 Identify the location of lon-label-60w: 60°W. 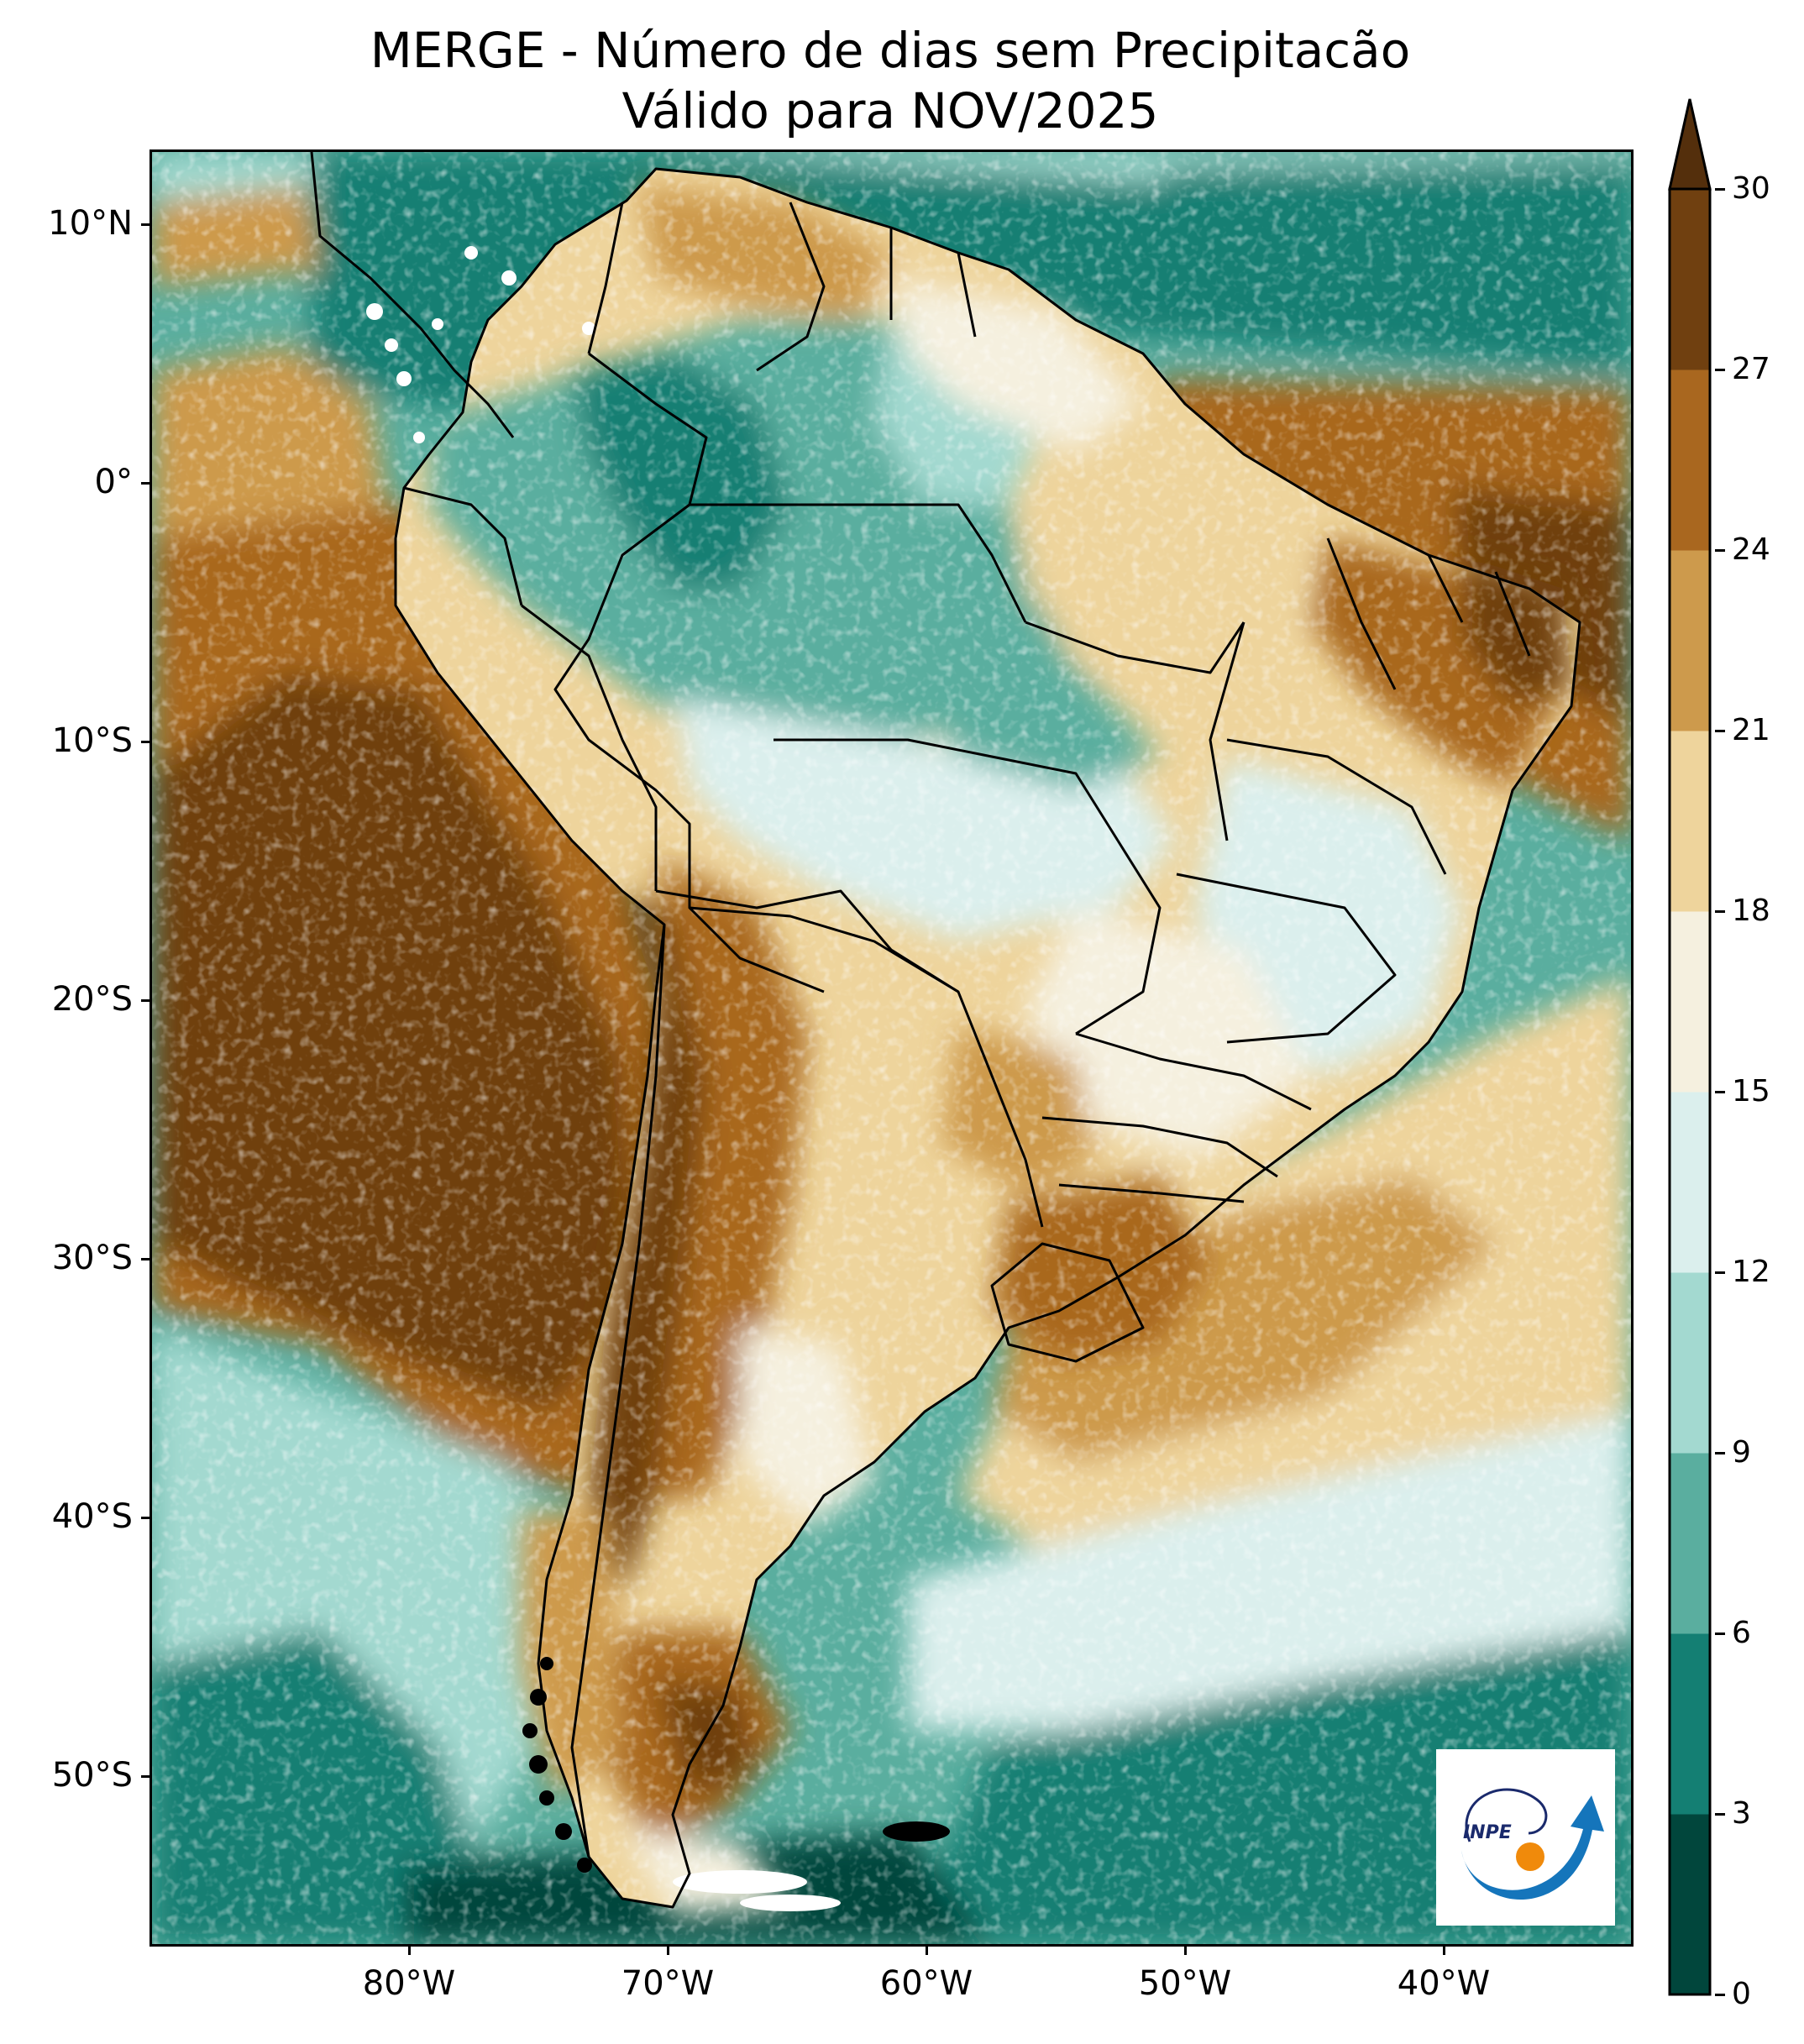
(926, 1983).